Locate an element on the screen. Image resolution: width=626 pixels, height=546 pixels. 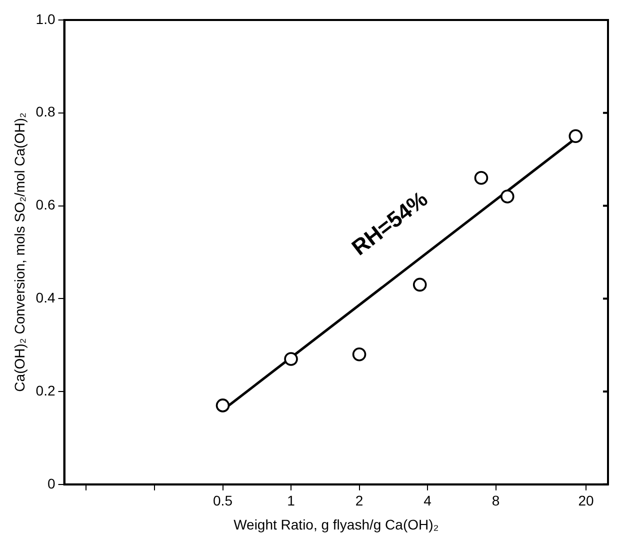
y-tick-label: 0.2 is located at coordinates (46, 390).